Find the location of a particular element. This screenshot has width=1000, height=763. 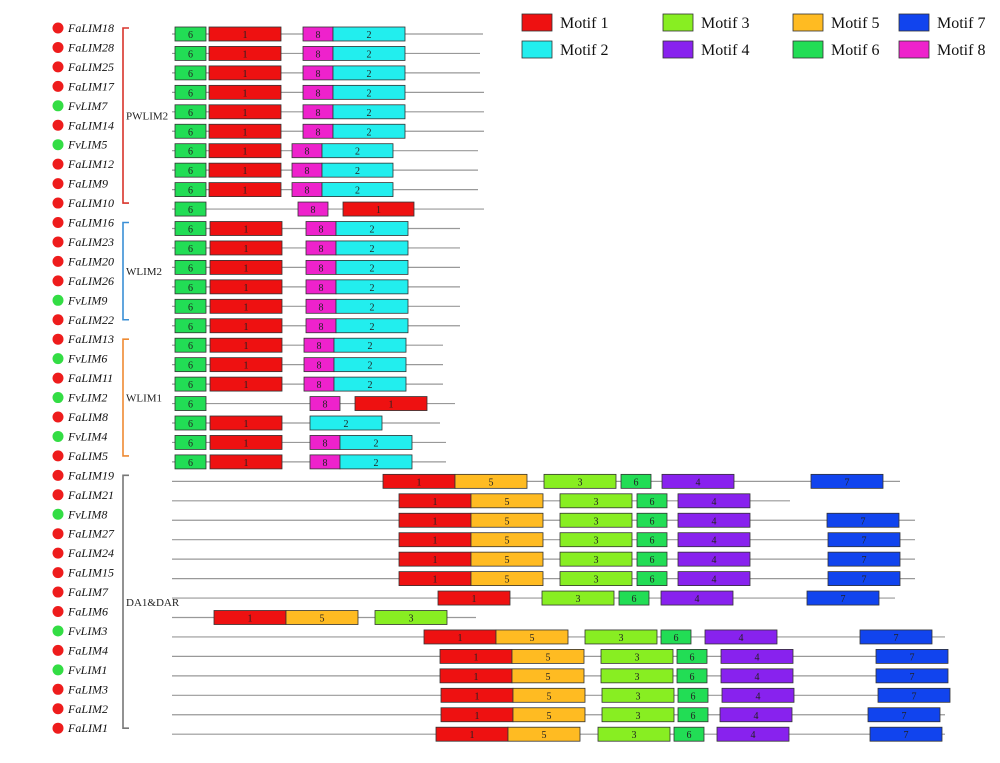

gene-name: FaLIM28 is located at coordinates (90, 47).